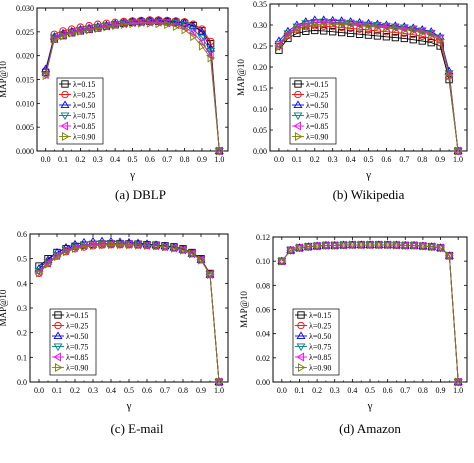 The height and width of the screenshot is (463, 474). I want to click on legend-label: λ=0.90, so click(84, 137).